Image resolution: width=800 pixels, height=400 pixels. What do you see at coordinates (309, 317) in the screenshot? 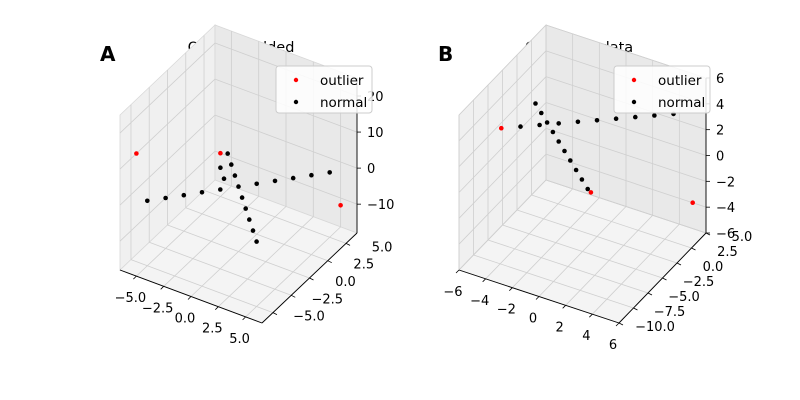
I see `y-tick-label: −5.0` at bounding box center [309, 317].